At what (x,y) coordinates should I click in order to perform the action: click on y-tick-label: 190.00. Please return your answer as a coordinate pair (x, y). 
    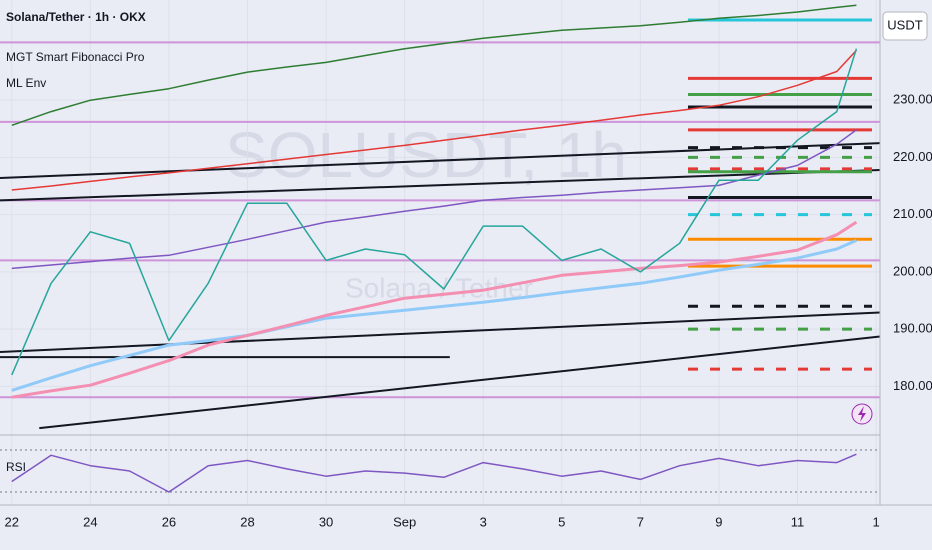
    Looking at the image, I should click on (912, 328).